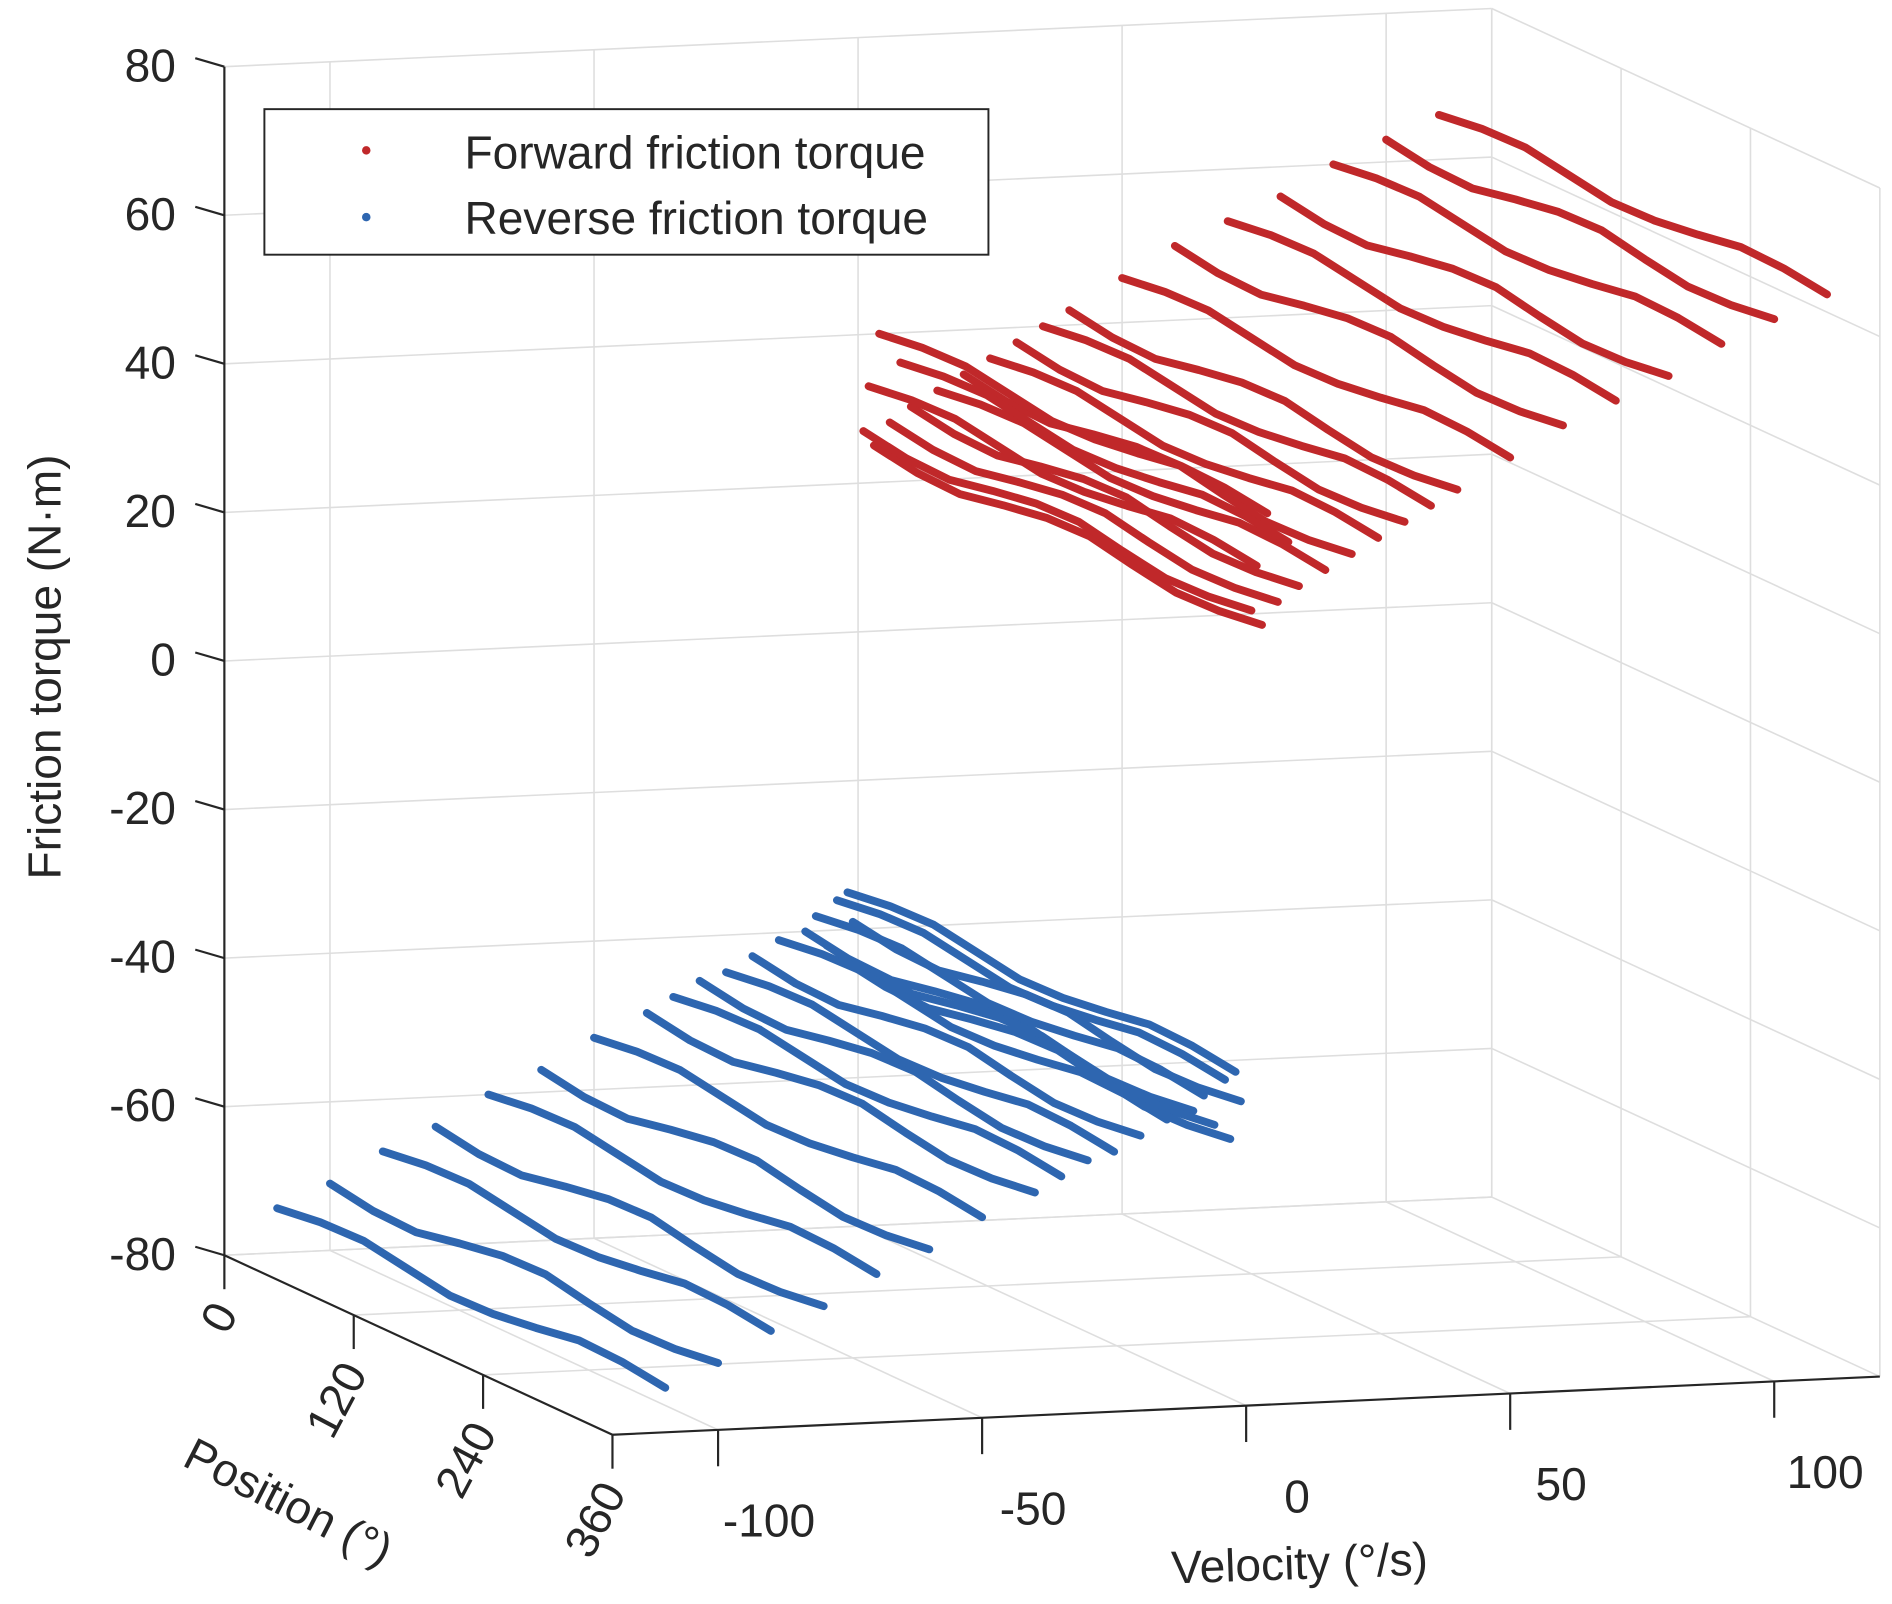  What do you see at coordinates (142, 1105) in the screenshot?
I see `z-tick-label: -60` at bounding box center [142, 1105].